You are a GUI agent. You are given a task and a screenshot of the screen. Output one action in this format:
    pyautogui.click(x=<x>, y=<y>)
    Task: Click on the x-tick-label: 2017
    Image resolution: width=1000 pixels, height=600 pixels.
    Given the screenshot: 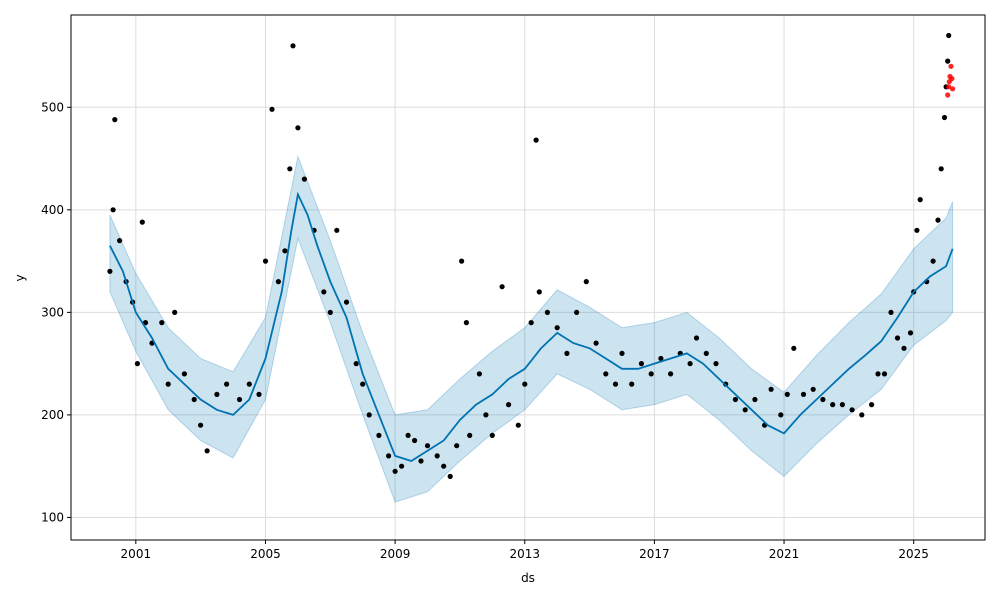 What is the action you would take?
    pyautogui.click(x=654, y=554)
    